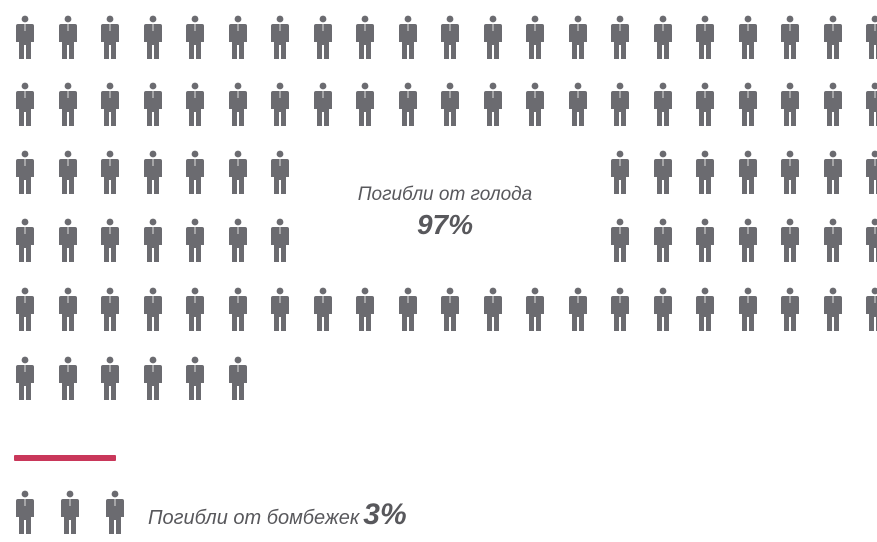  I want to click on starvation-value: 97%, so click(445, 224).